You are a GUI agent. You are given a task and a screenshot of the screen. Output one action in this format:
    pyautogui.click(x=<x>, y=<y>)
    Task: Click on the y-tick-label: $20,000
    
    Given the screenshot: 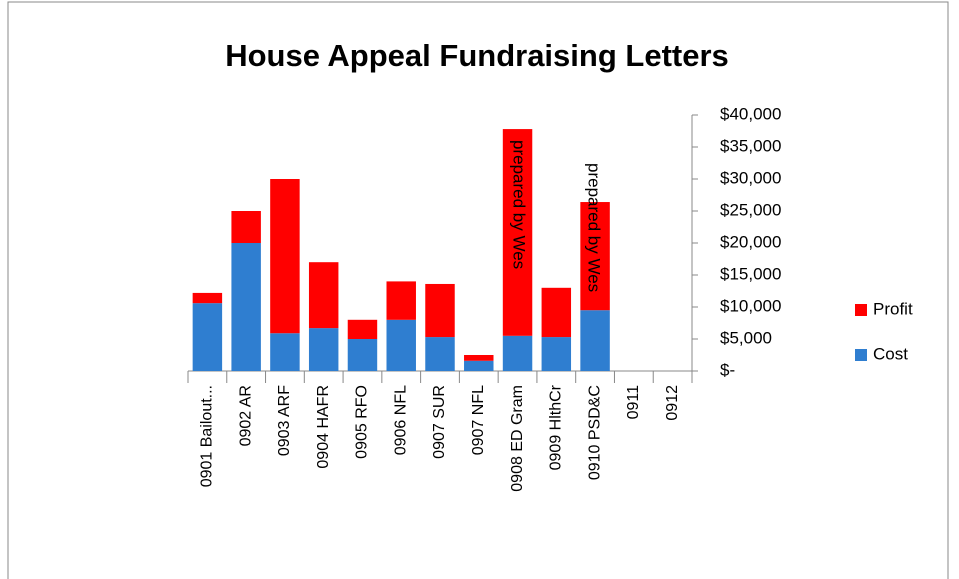 What is the action you would take?
    pyautogui.click(x=750, y=241)
    